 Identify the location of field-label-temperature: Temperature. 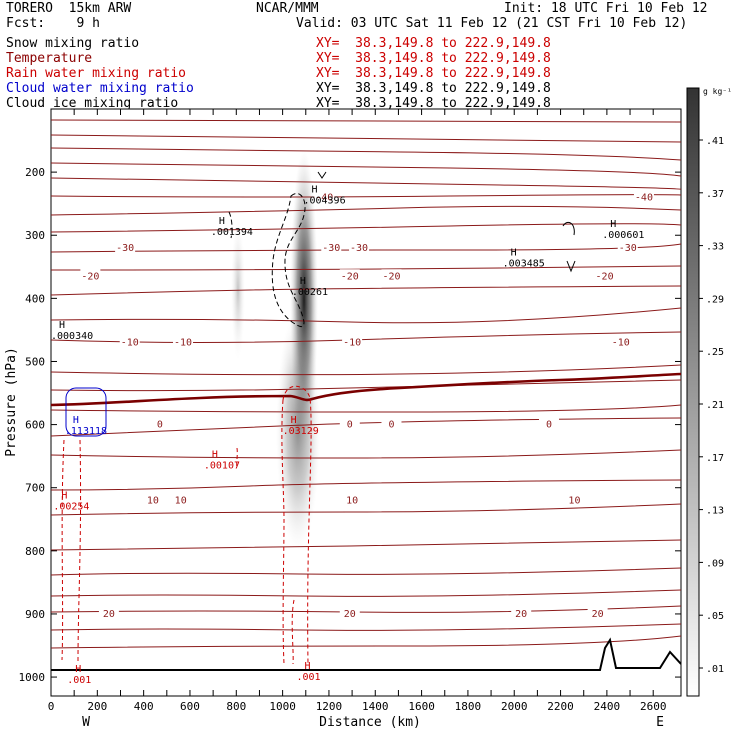
(49, 58).